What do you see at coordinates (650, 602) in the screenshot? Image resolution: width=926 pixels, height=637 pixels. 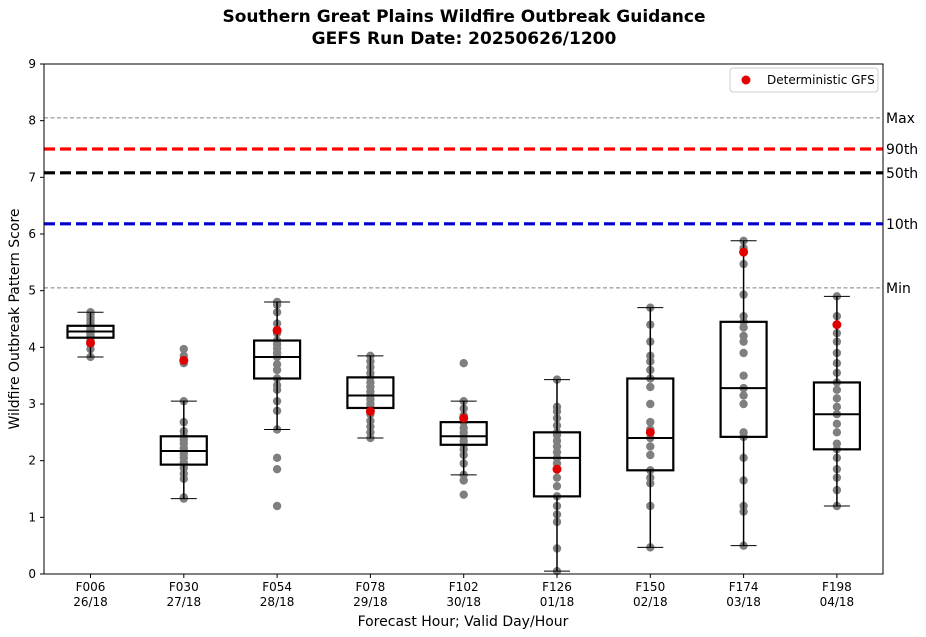 I see `x-tick-label-valid: 02/18` at bounding box center [650, 602].